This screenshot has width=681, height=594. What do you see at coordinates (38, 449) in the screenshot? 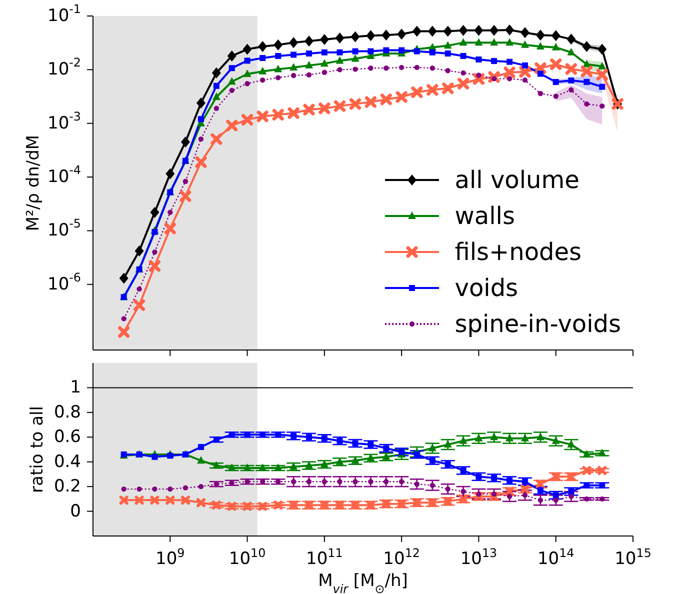
I see `y-axis-title: ratio to all` at bounding box center [38, 449].